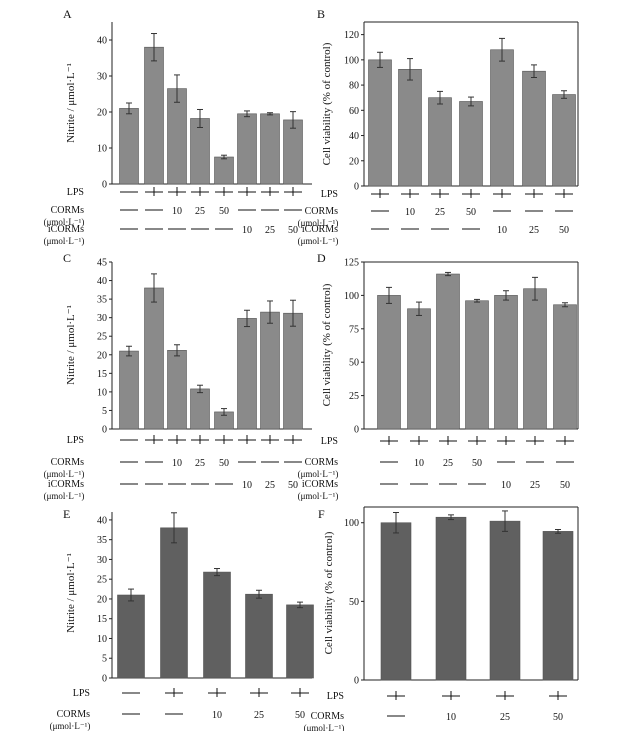 This screenshot has width=618, height=731. Describe the element at coordinates (102, 263) in the screenshot. I see `y-tick-label: 45` at that location.